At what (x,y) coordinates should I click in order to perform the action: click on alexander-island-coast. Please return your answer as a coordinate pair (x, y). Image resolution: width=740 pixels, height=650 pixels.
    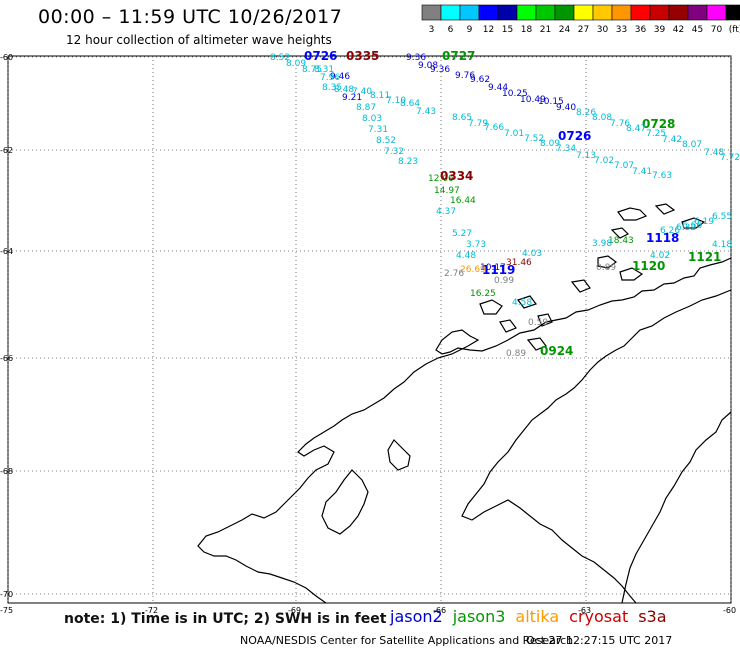
    Looking at the image, I should click on (345, 502).